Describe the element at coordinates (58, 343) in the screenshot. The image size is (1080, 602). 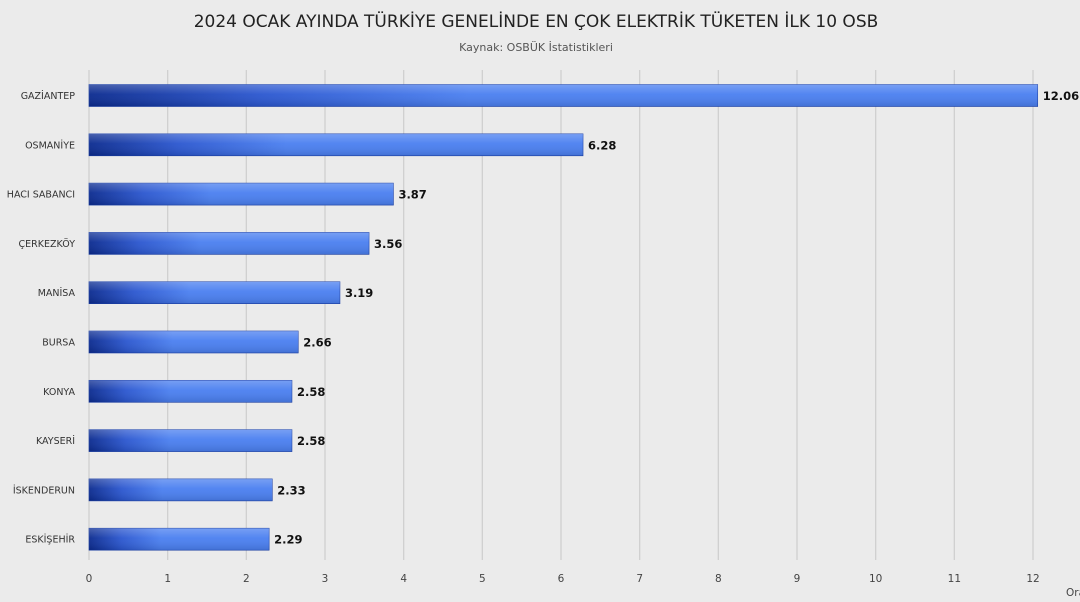
I see `category-label: BURSA` at that location.